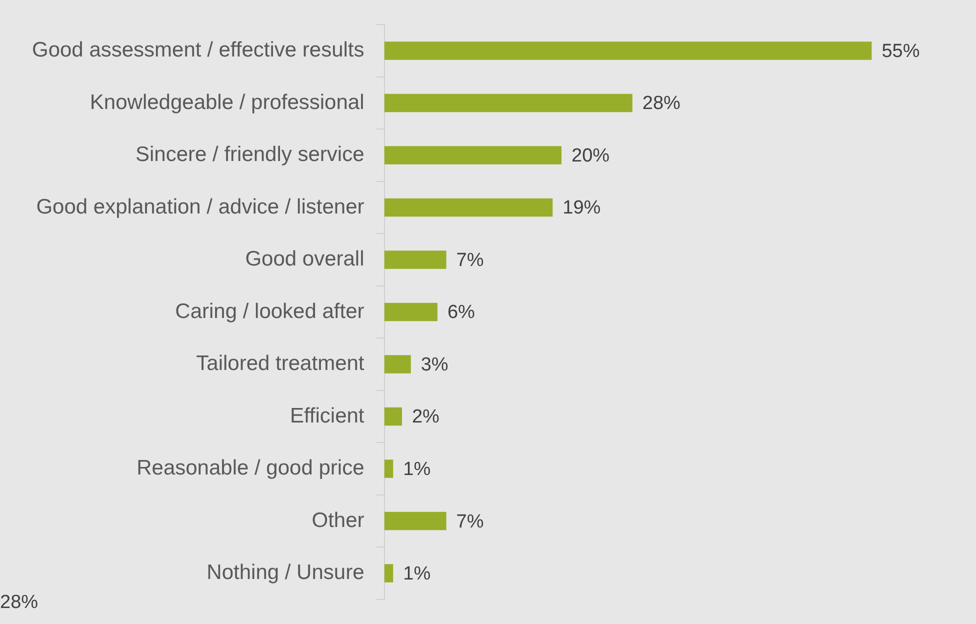 This screenshot has width=976, height=624. Describe the element at coordinates (227, 102) in the screenshot. I see `y-tick-label: Knowledgeable / professional` at that location.